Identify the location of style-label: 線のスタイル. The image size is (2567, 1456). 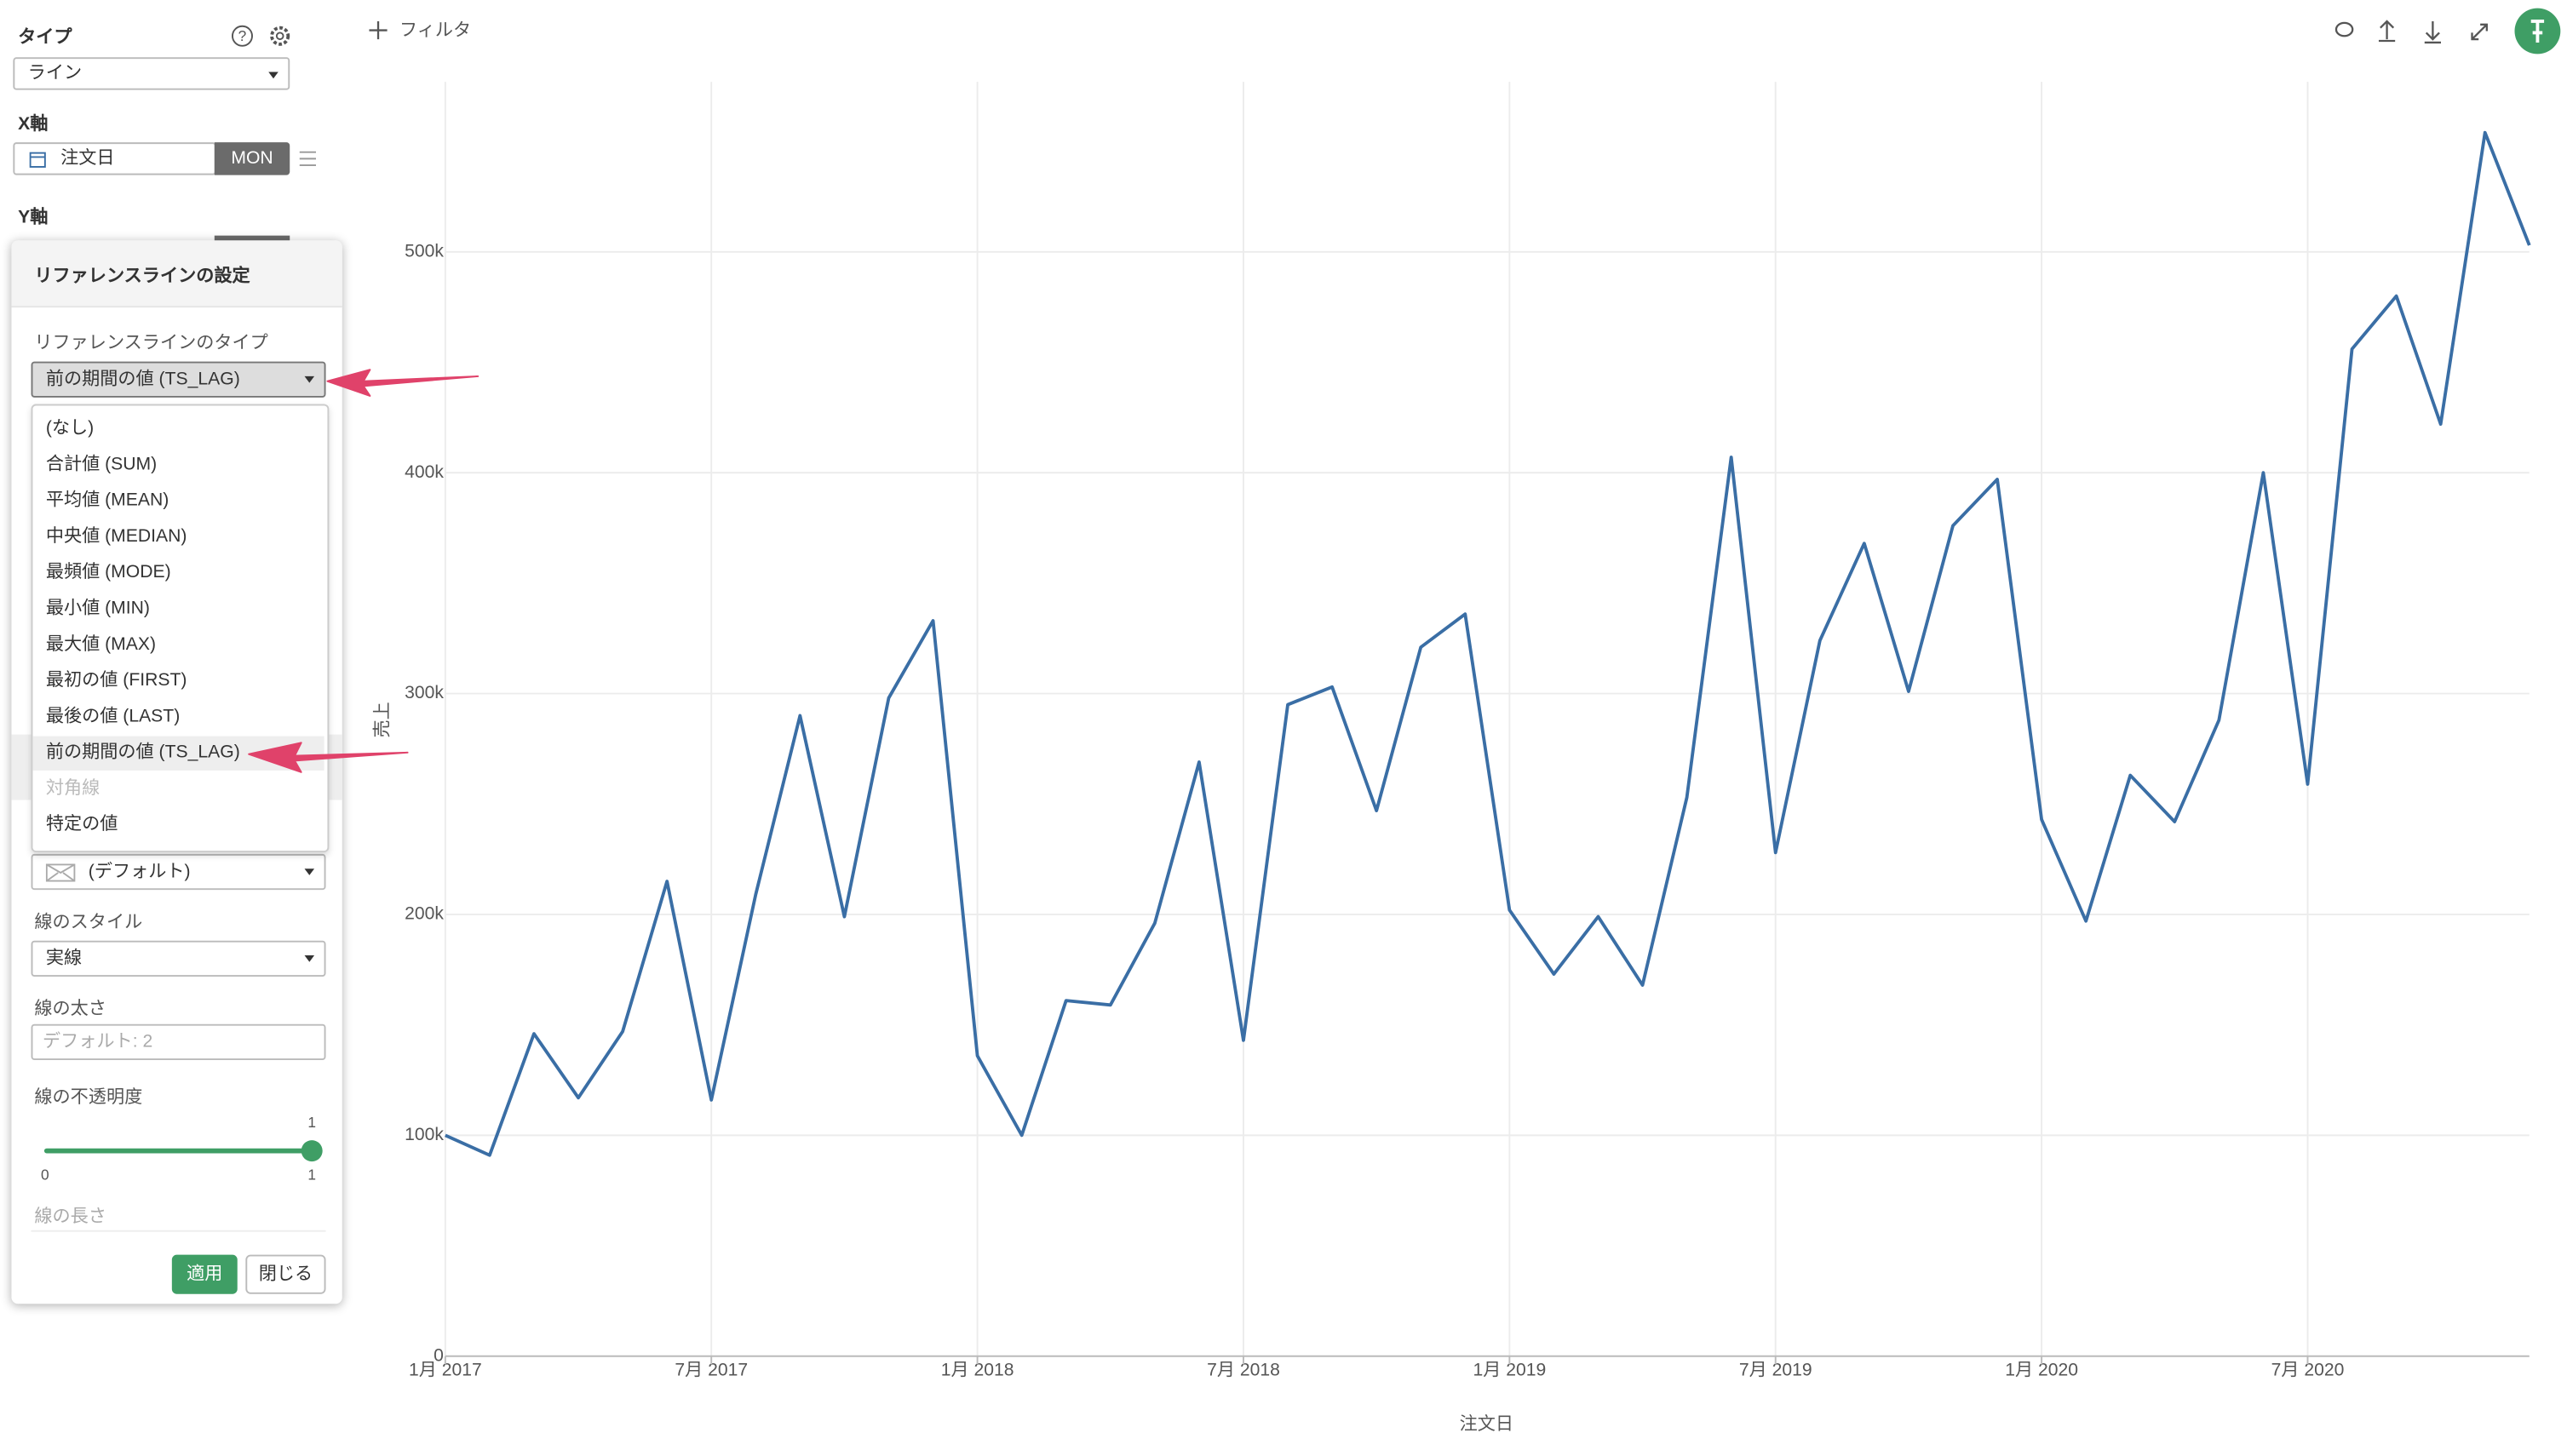
(89, 923).